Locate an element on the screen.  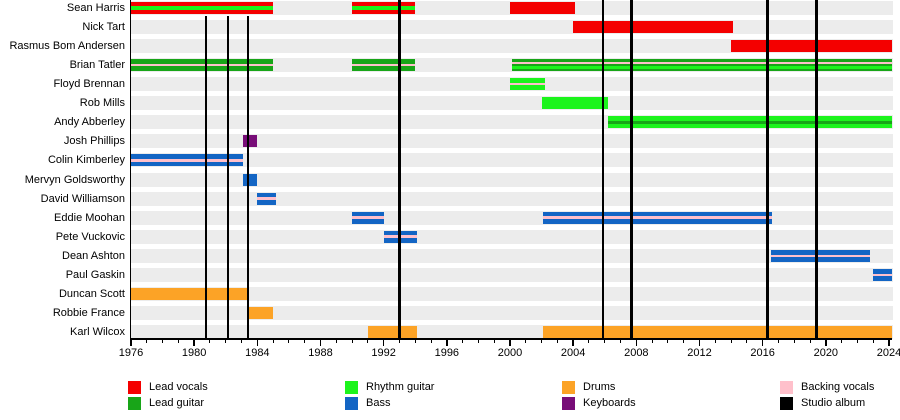
member-label: Floyd Brennan is located at coordinates (89, 84).